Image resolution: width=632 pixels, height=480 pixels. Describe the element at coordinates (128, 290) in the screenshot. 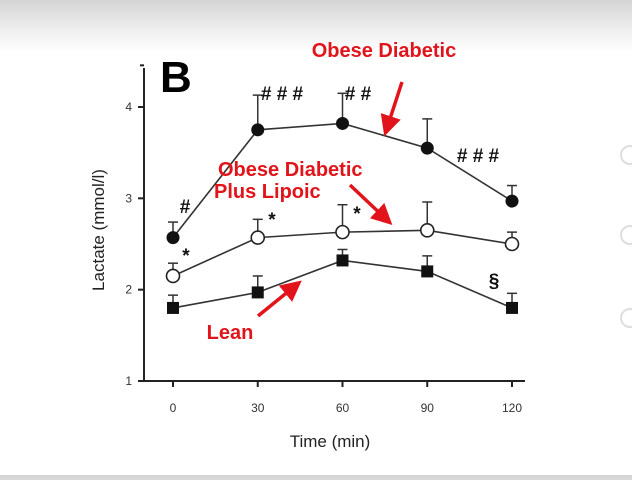

I see `y-tick-label: 2` at that location.